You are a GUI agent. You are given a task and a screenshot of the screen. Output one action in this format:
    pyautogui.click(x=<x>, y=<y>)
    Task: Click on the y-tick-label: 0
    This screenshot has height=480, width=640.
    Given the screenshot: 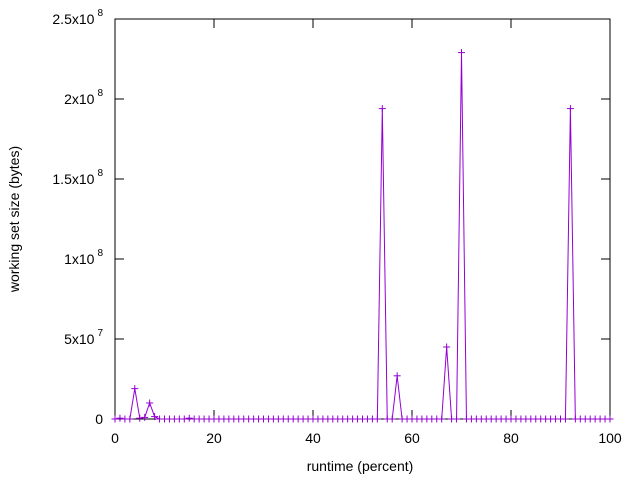 What is the action you would take?
    pyautogui.click(x=99, y=419)
    